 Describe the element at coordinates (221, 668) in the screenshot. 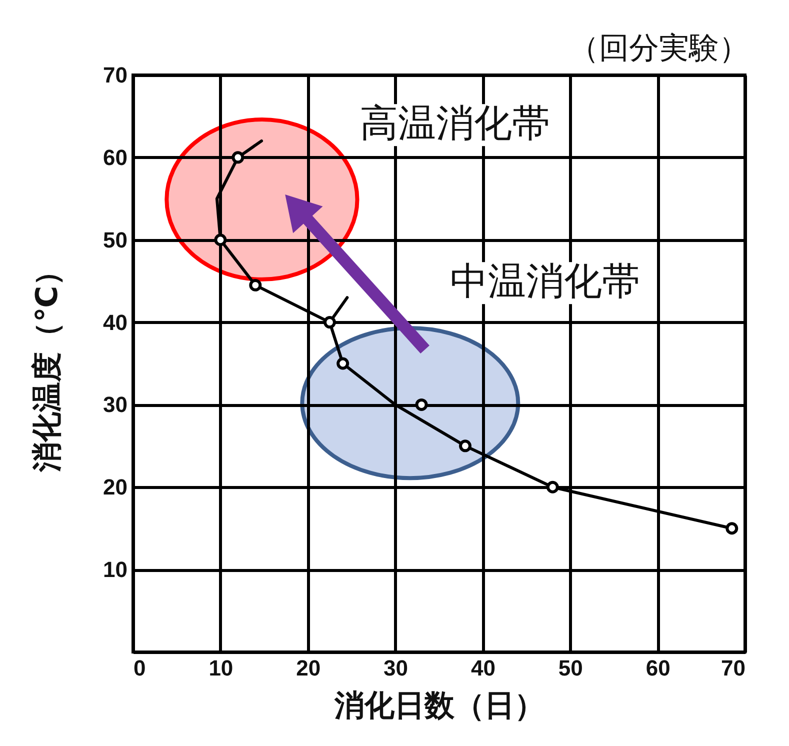

I see `x-tick-label: 10` at that location.